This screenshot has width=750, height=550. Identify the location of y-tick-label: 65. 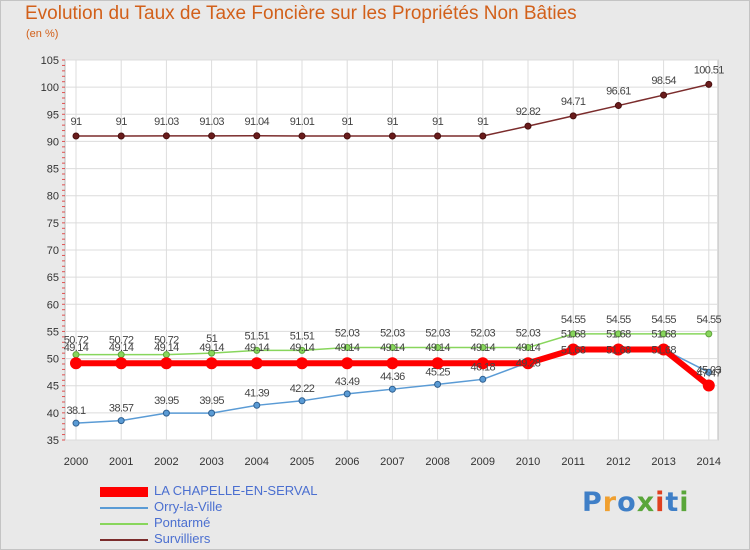
(53, 278).